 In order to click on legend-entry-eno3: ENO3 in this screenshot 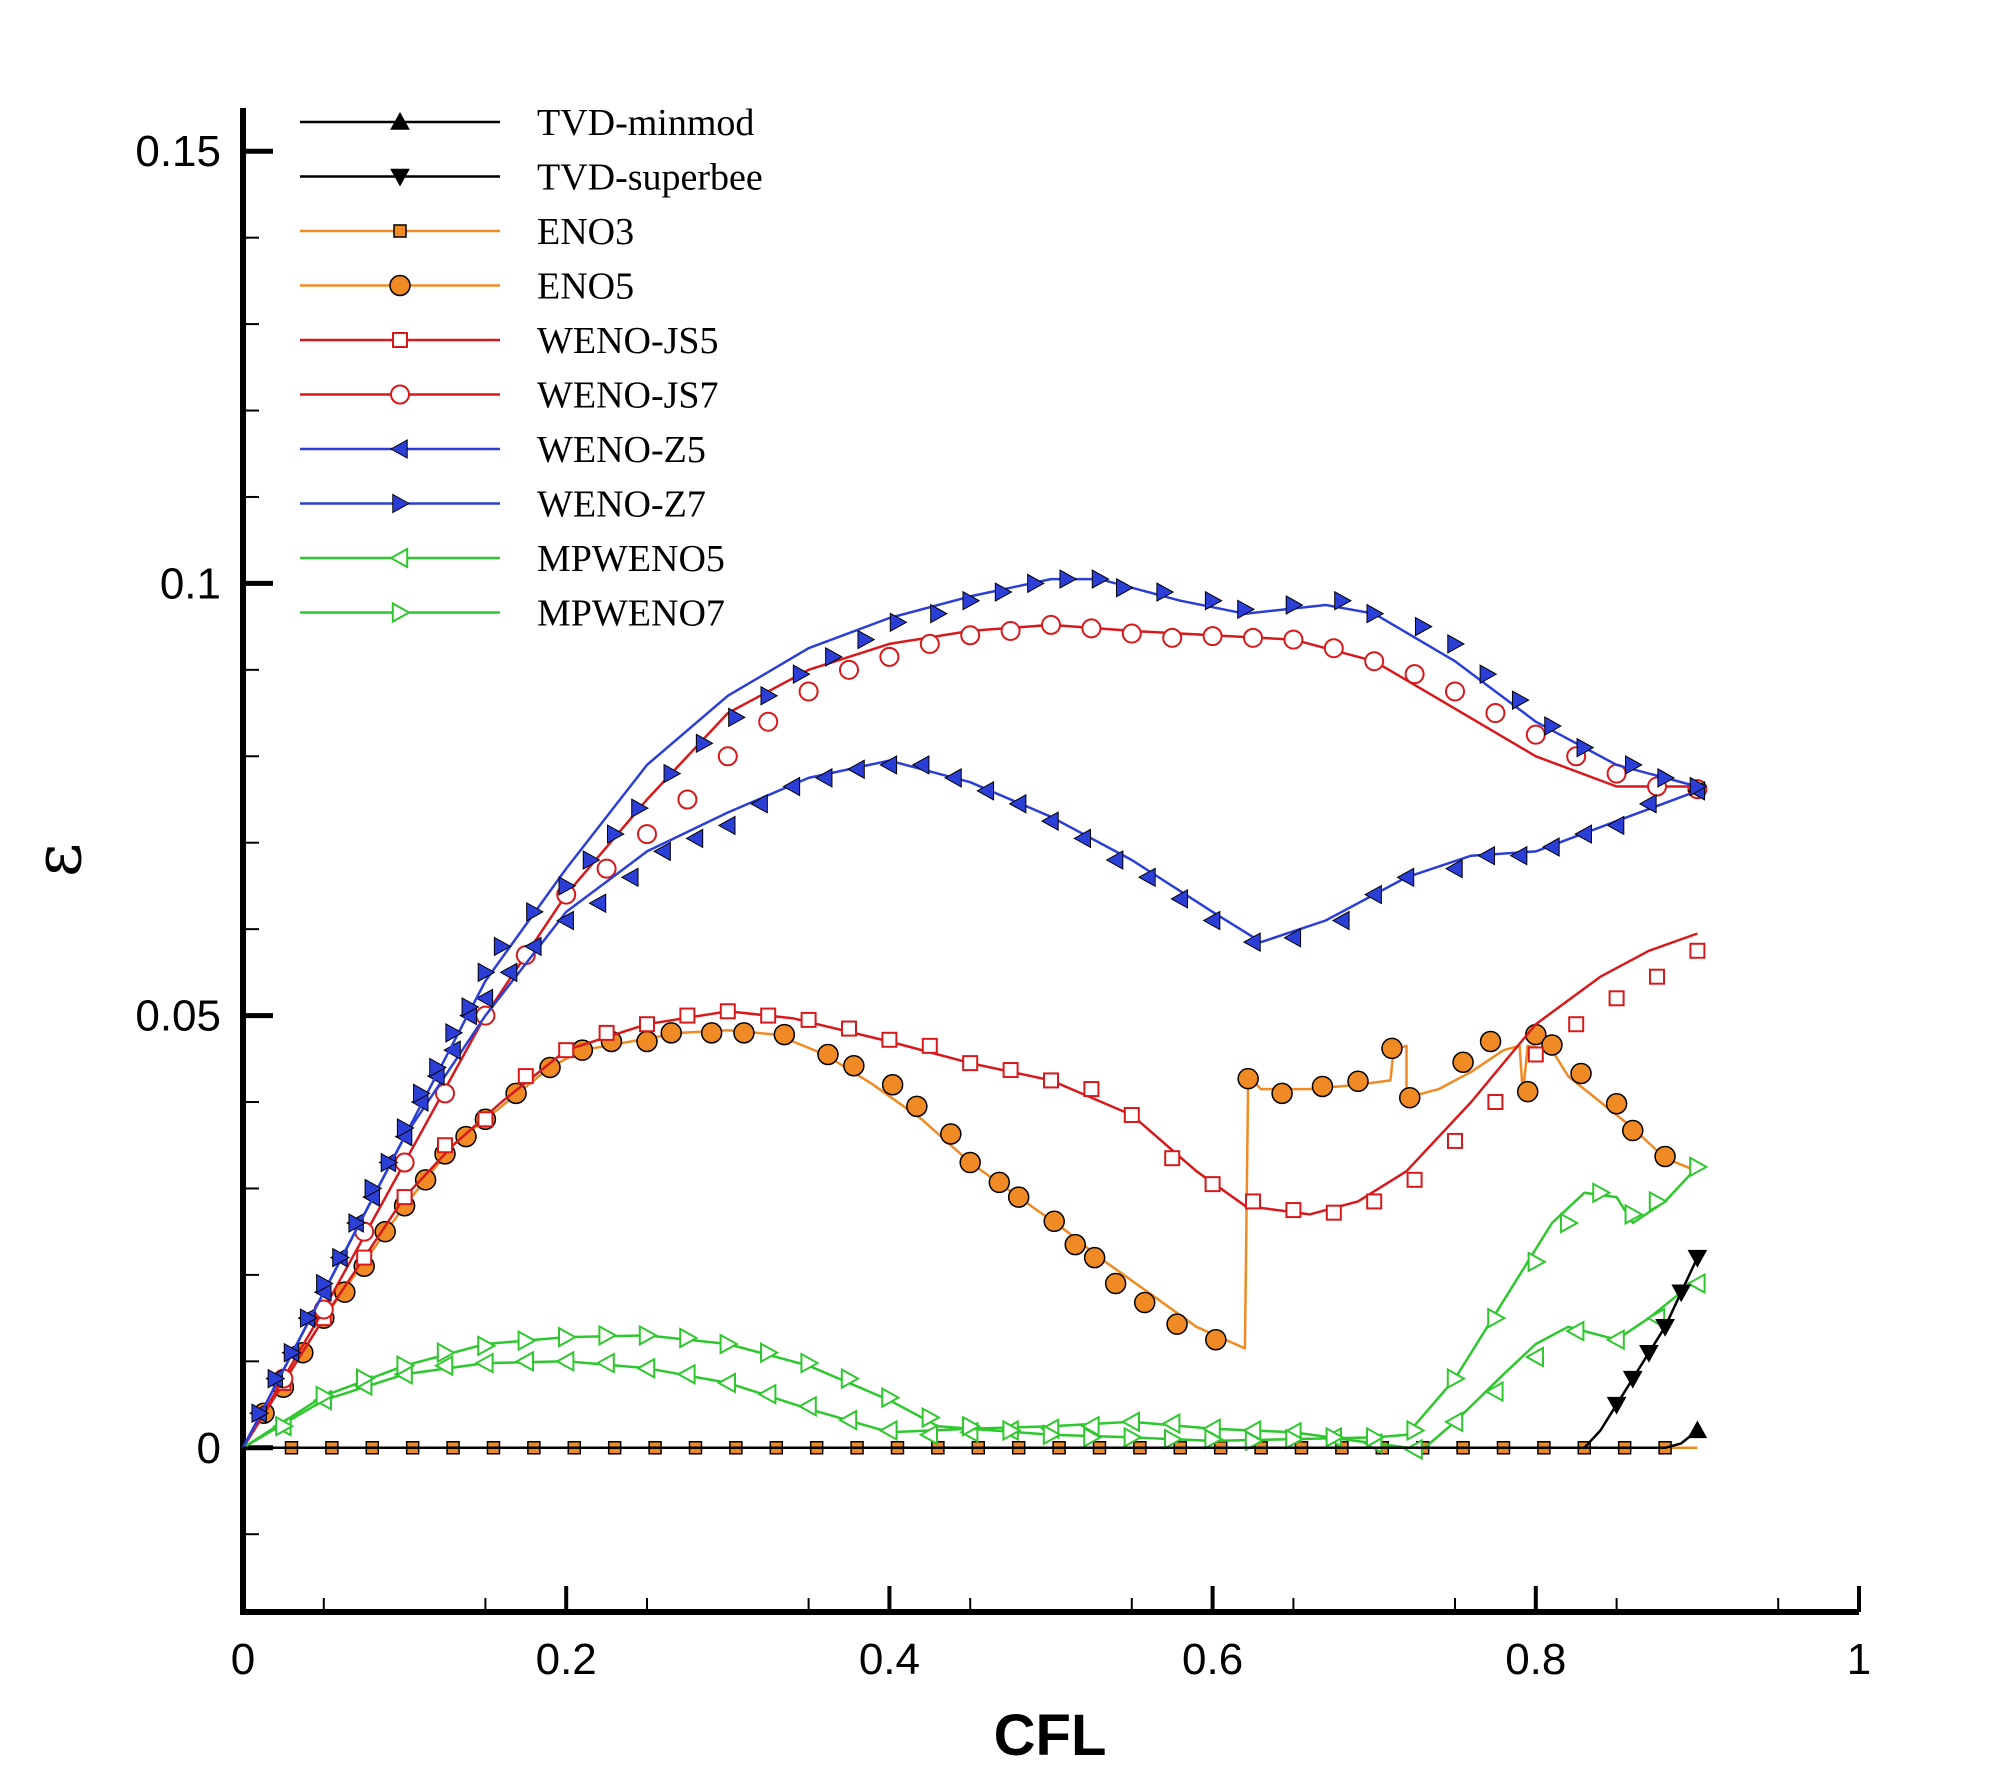, I will do `click(467, 232)`.